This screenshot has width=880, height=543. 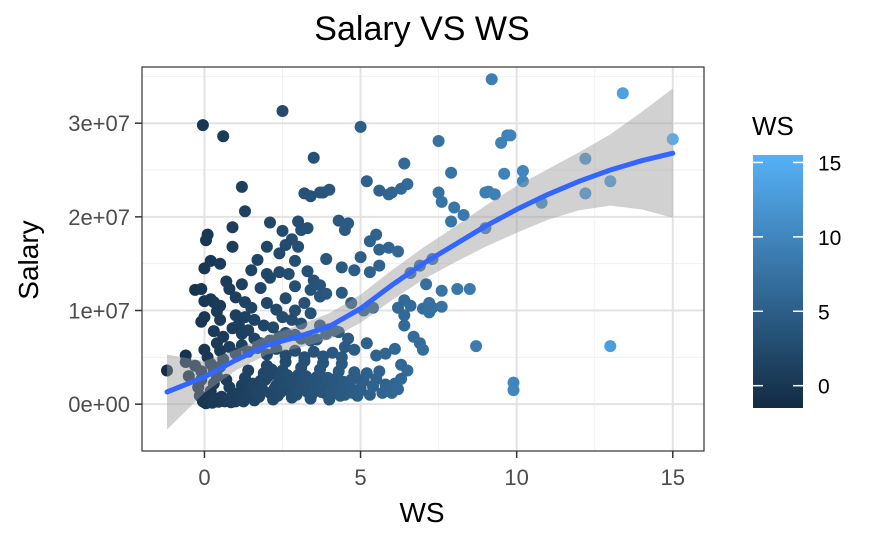 What do you see at coordinates (99, 311) in the screenshot?
I see `y-tick-label: 1e+07` at bounding box center [99, 311].